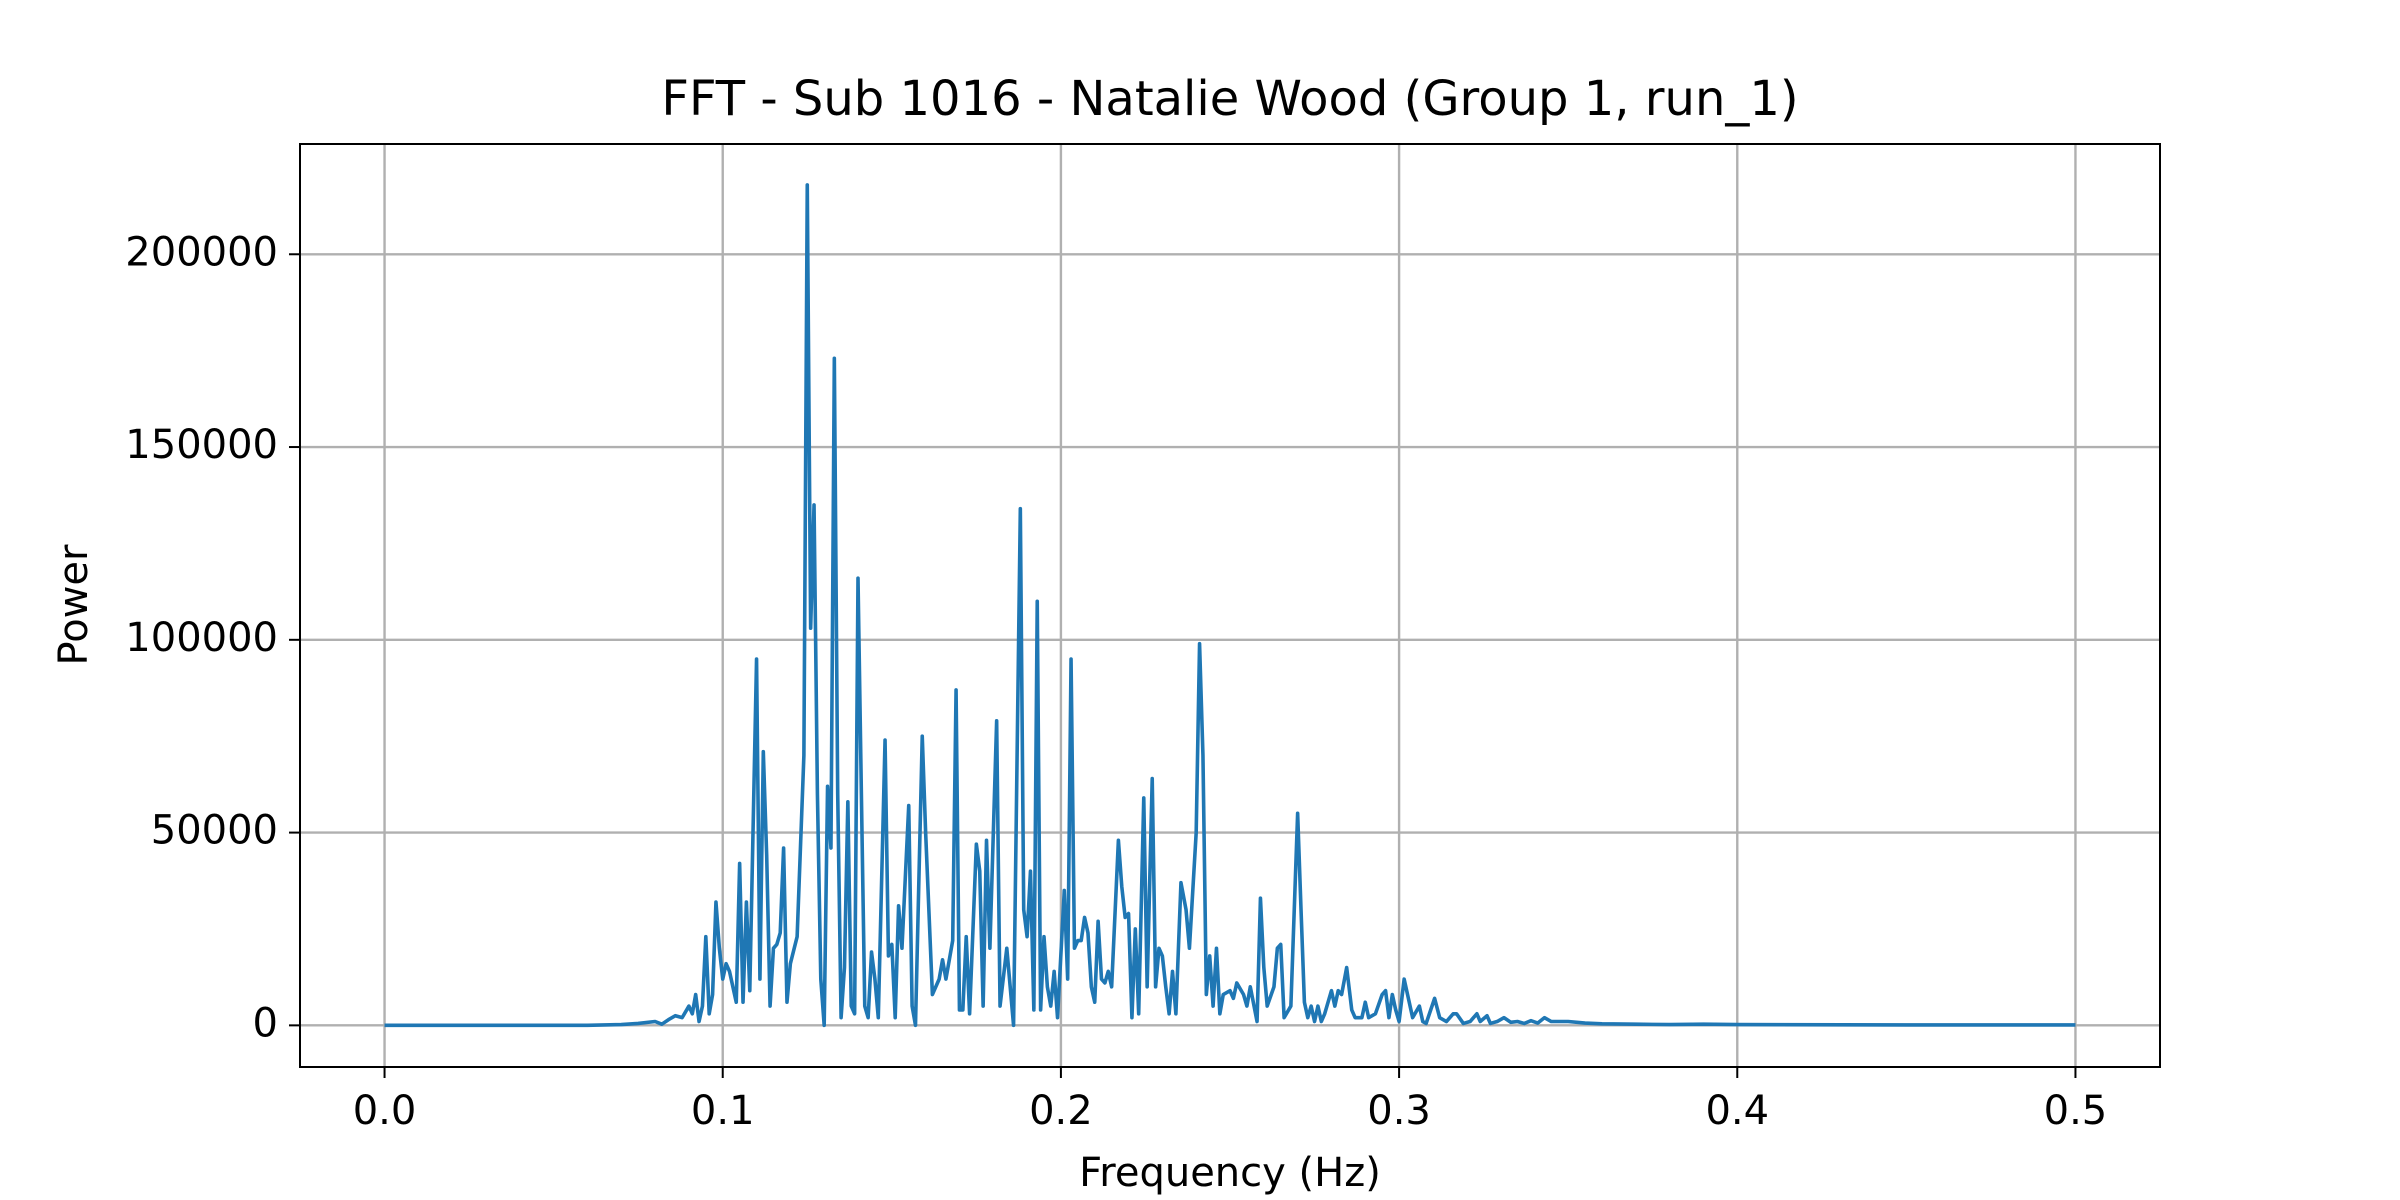 The height and width of the screenshot is (1200, 2400). I want to click on y-tick-label: 200000, so click(201, 252).